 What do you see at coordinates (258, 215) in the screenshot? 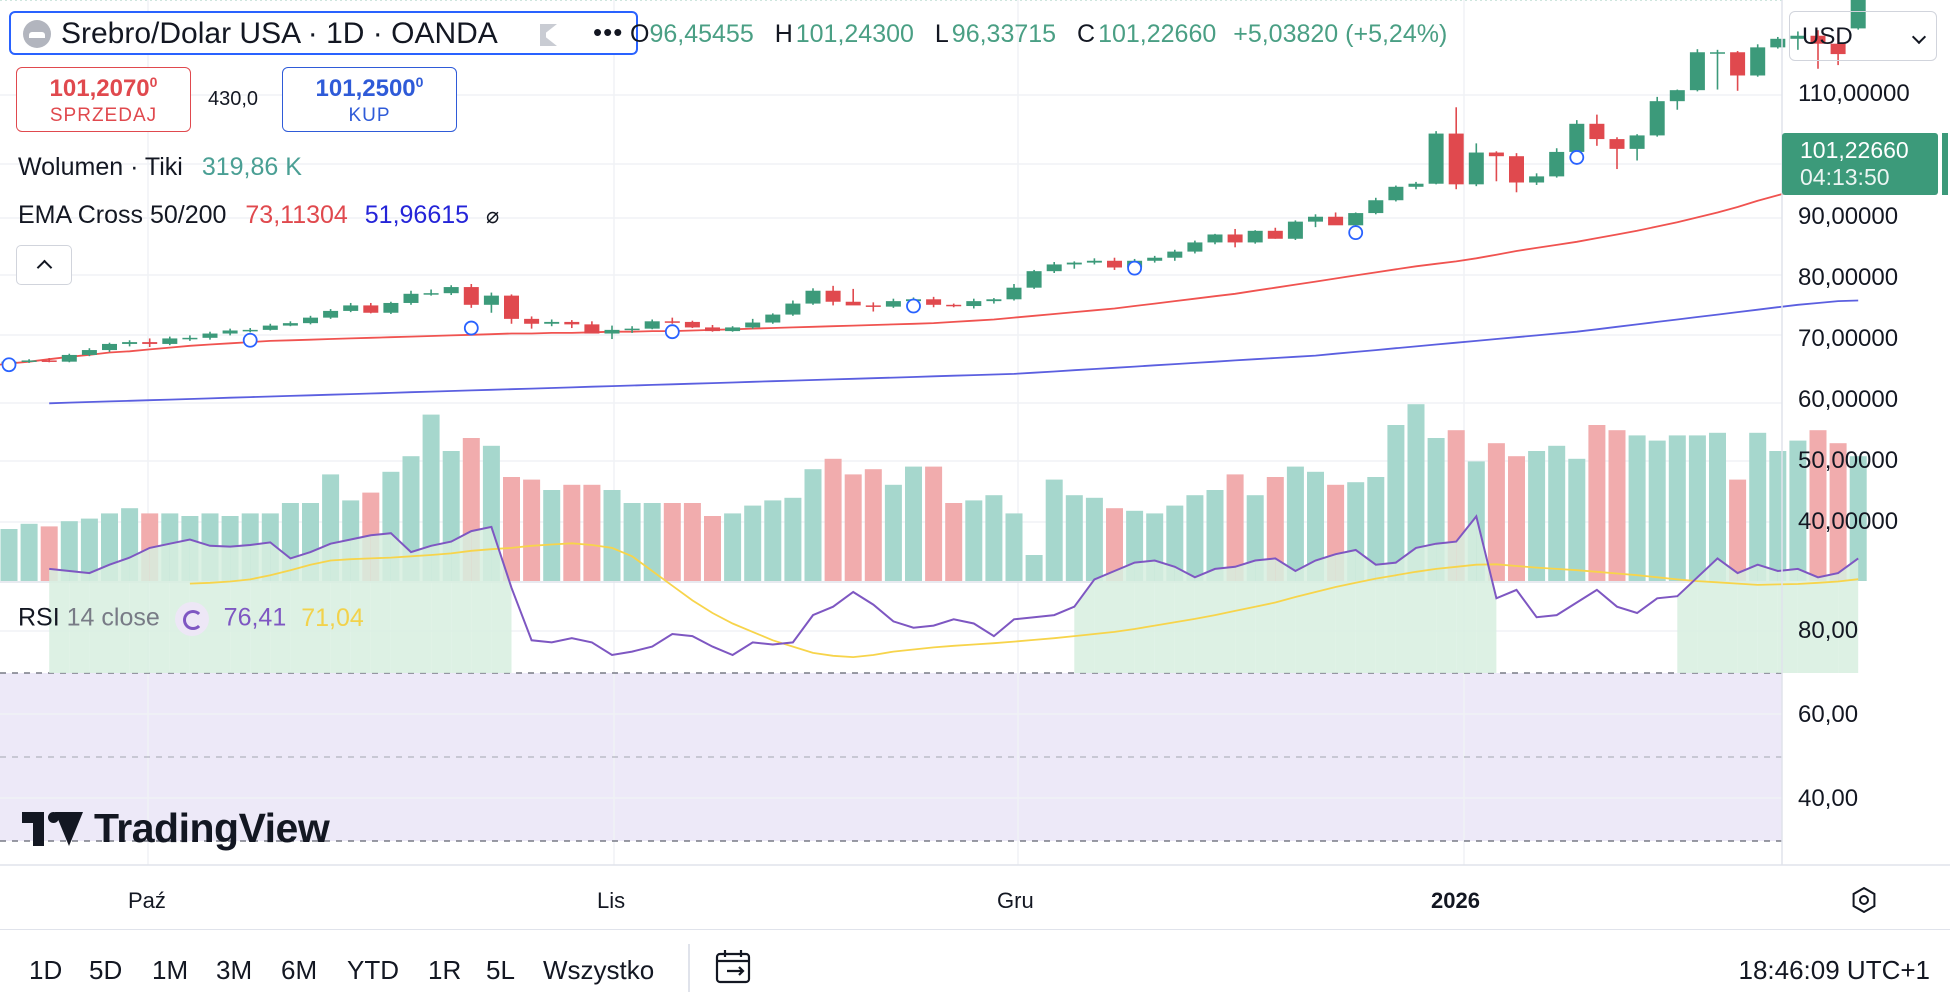
I see `ema-legend: EMA Cross 50/200 73,11304 51,96615 ⌀` at bounding box center [258, 215].